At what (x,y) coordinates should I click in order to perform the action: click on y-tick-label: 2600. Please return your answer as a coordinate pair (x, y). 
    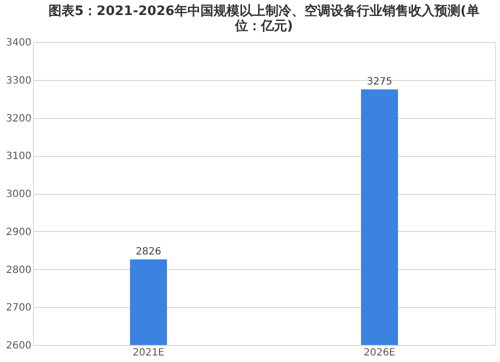
    Looking at the image, I should click on (19, 346).